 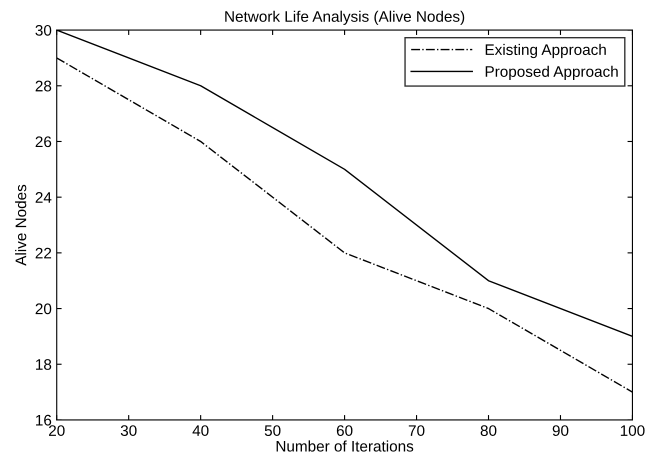 What do you see at coordinates (44, 142) in the screenshot?
I see `y-tick-label: 26` at bounding box center [44, 142].